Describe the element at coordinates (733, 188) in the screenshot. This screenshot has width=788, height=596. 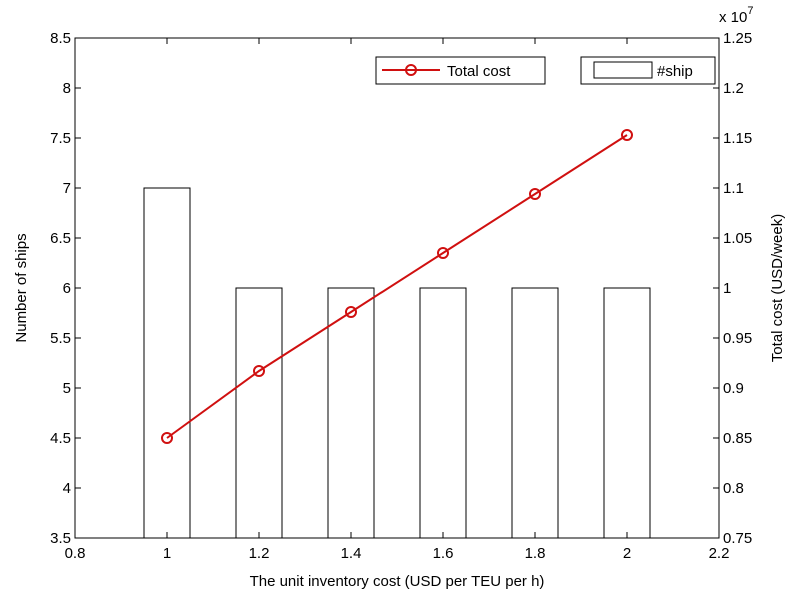
I see `right-y-tick-label: 1.1` at that location.